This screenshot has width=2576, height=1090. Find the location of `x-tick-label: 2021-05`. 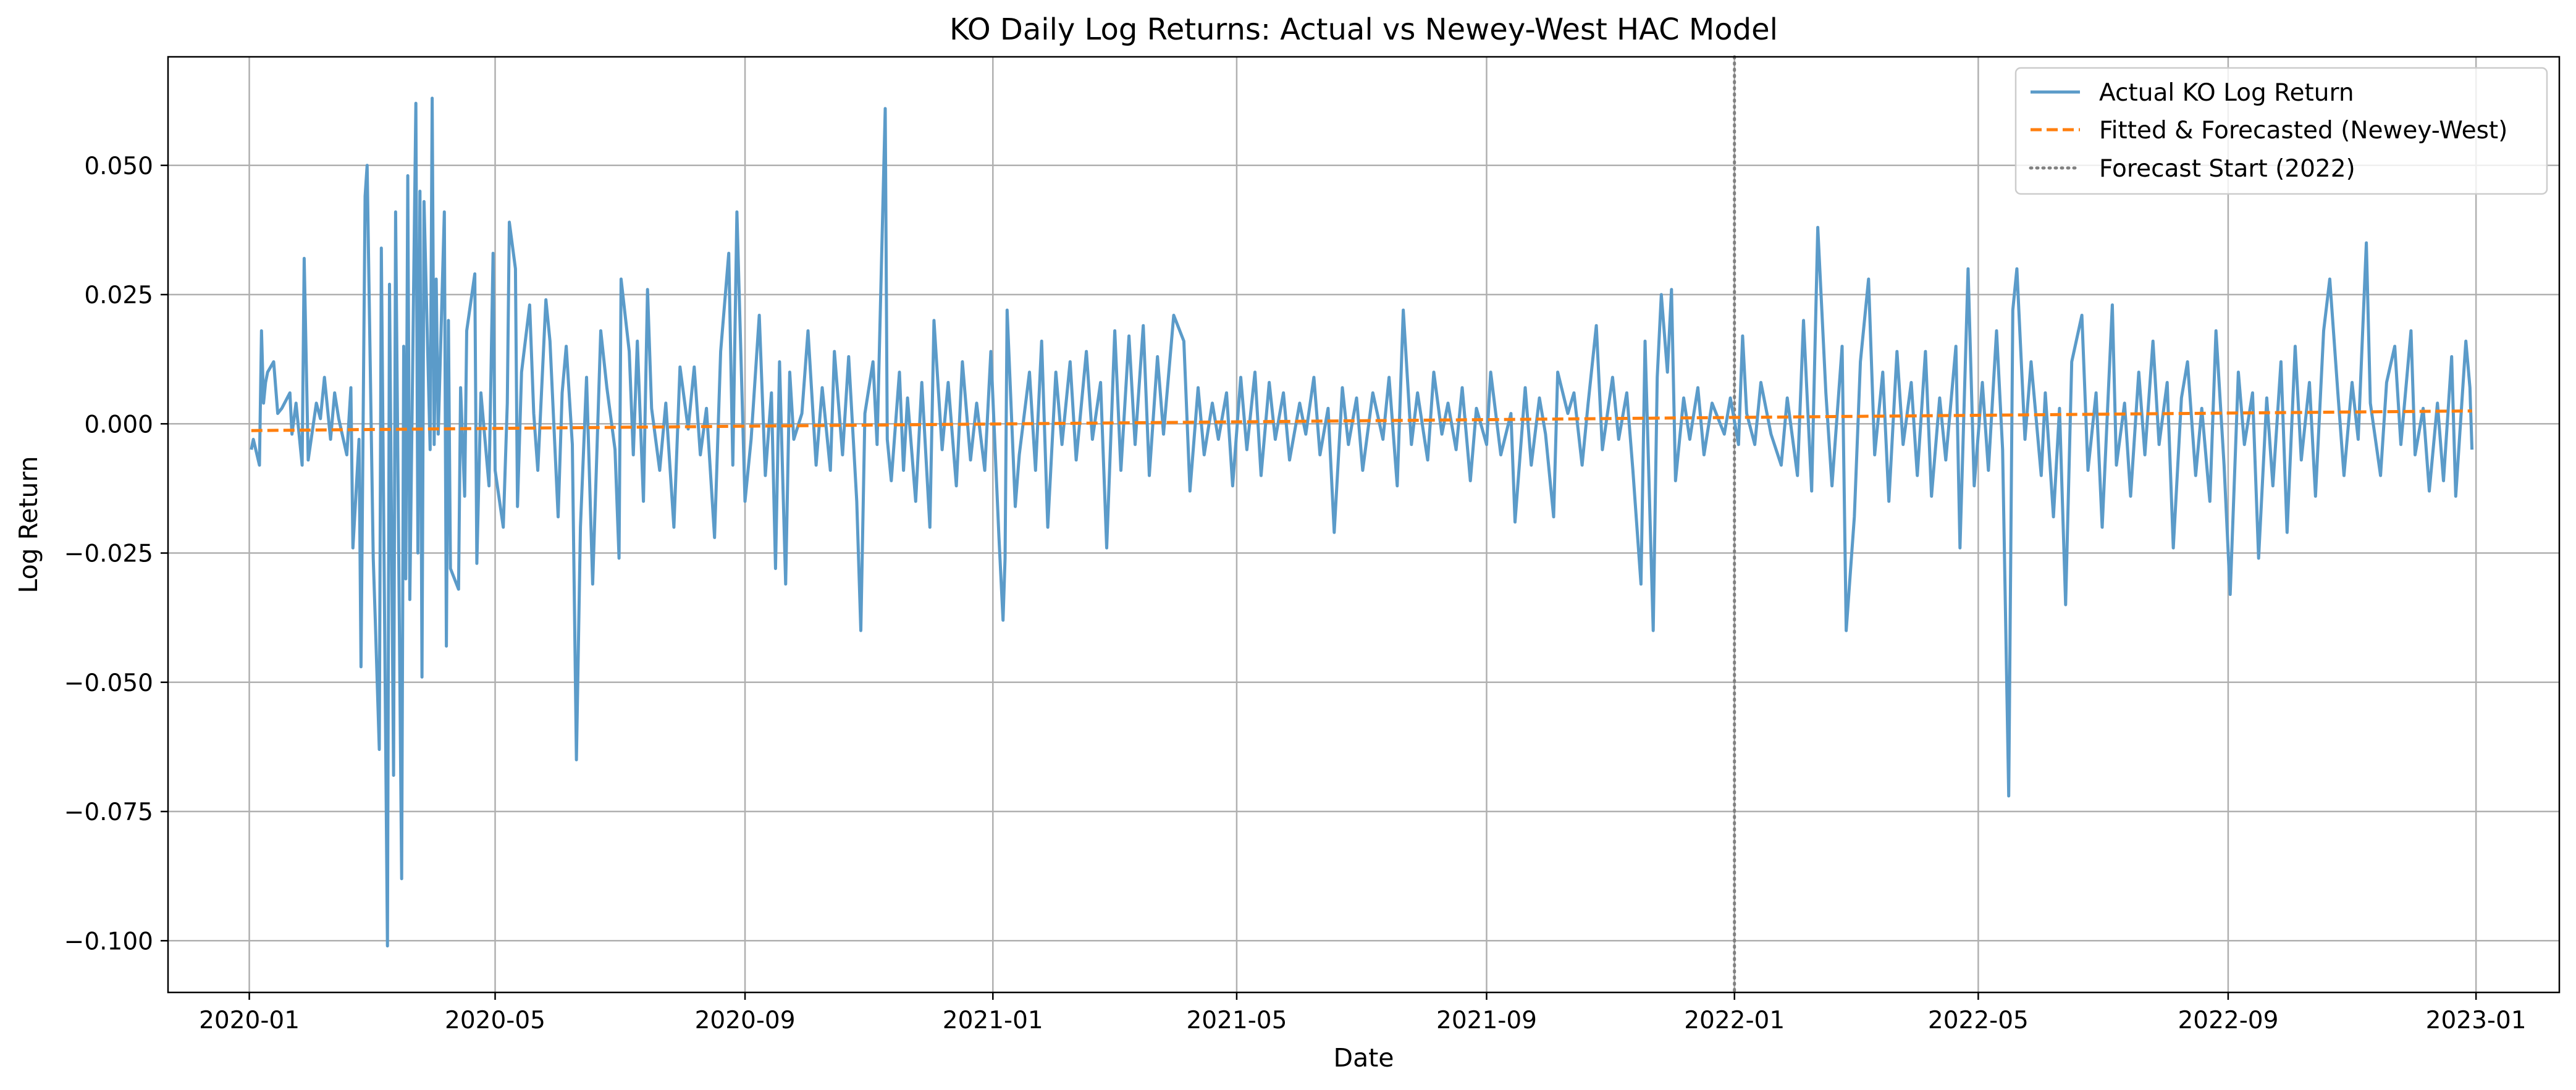

x-tick-label: 2021-05 is located at coordinates (1236, 1020).